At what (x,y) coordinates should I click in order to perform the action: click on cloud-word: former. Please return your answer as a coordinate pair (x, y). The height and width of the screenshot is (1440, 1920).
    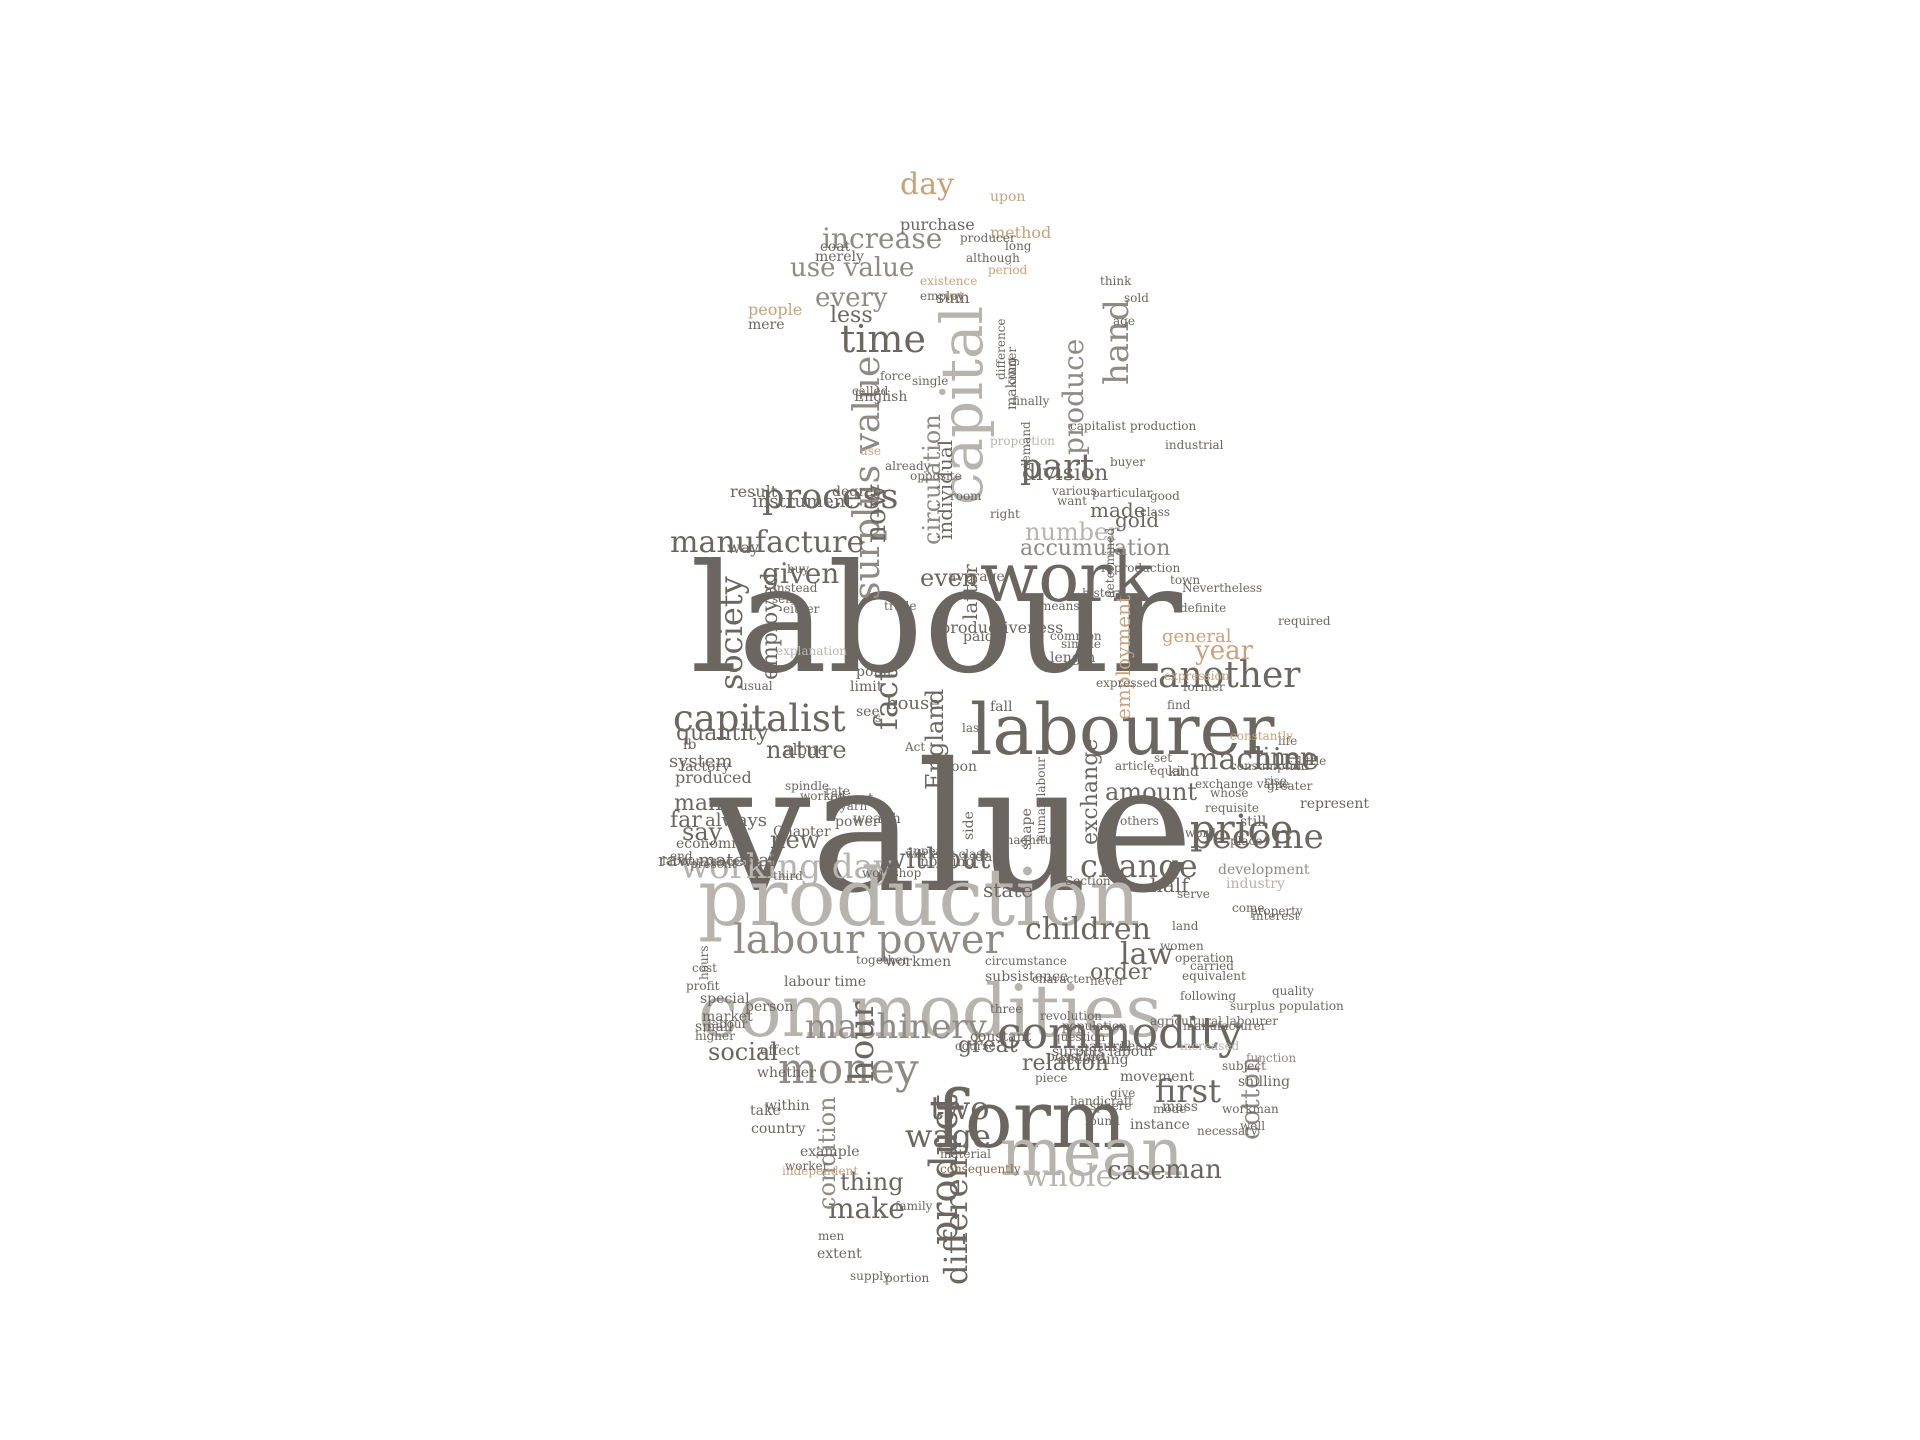
    Looking at the image, I should click on (1204, 687).